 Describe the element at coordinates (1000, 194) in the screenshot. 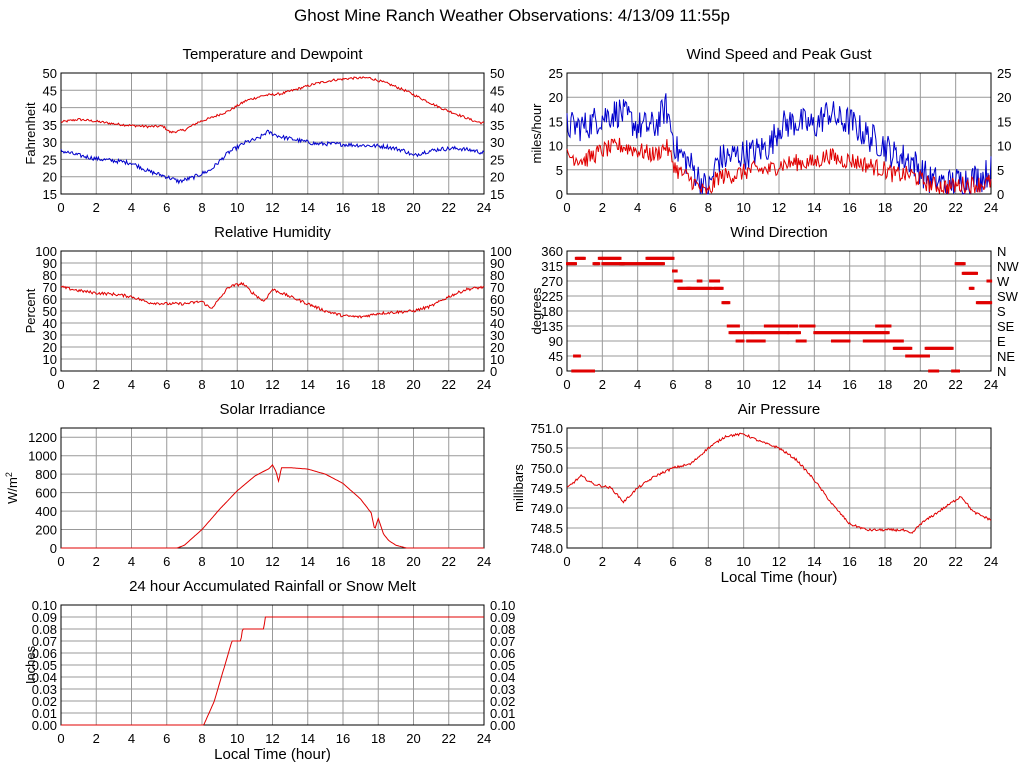

I see `y-tick-label-right: 0` at that location.